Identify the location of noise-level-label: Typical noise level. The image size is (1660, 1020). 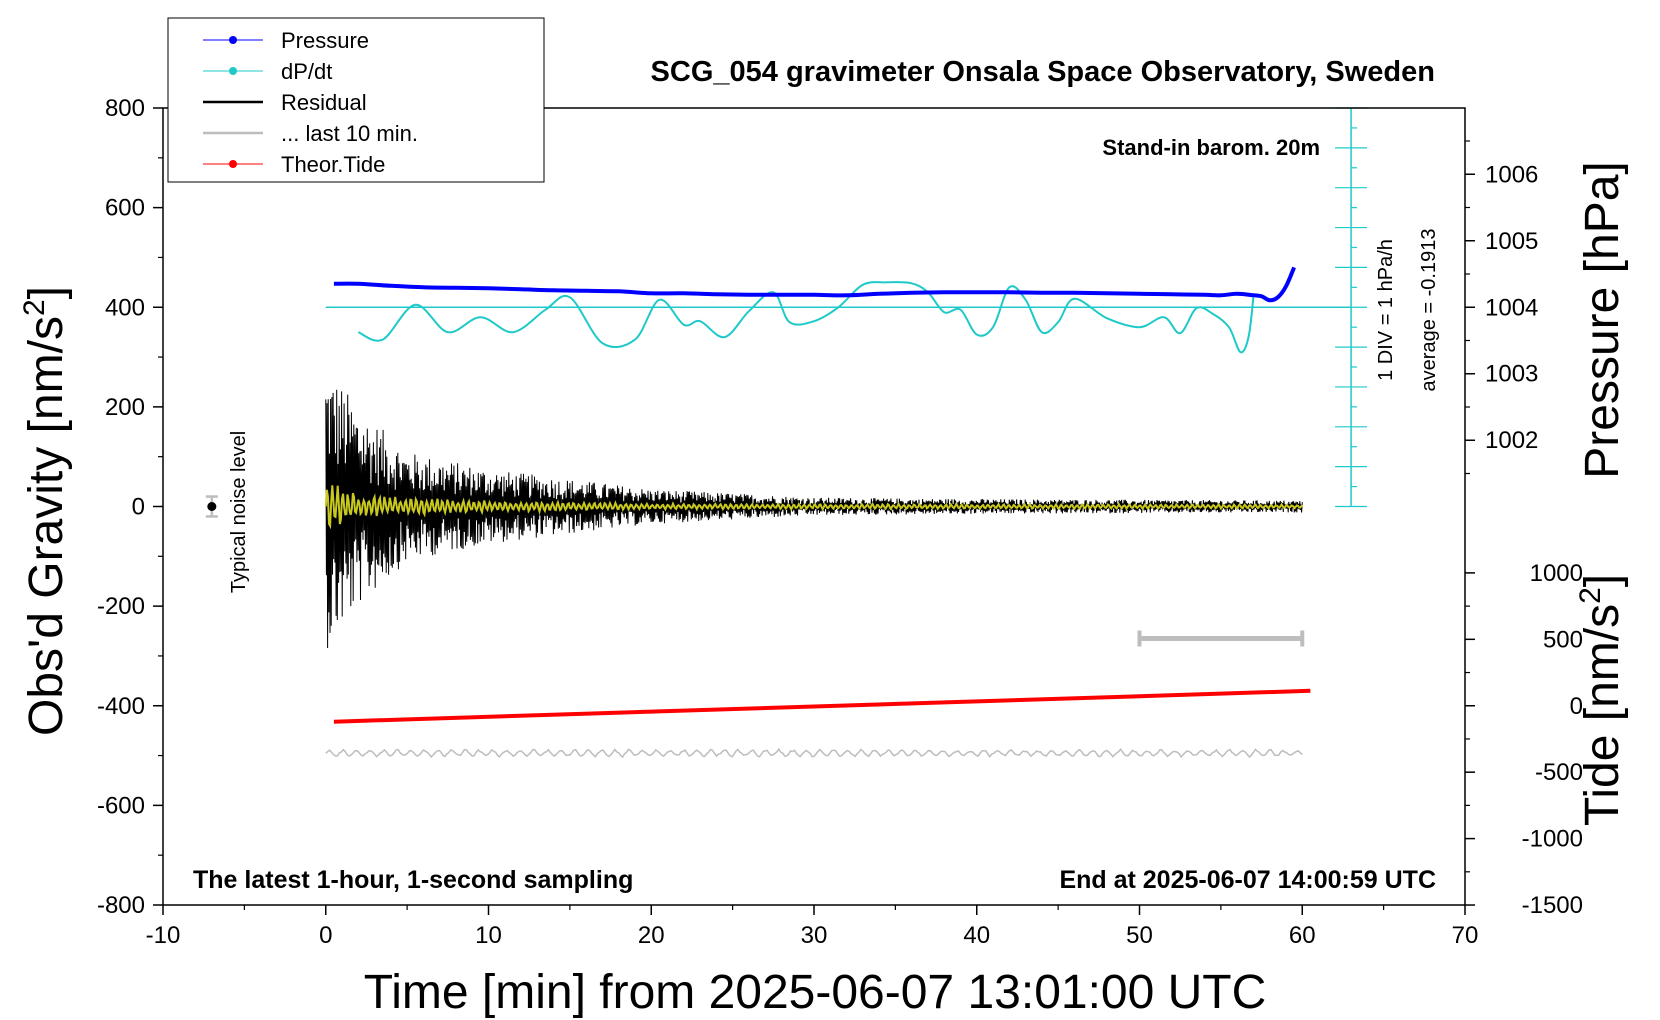
(239, 512).